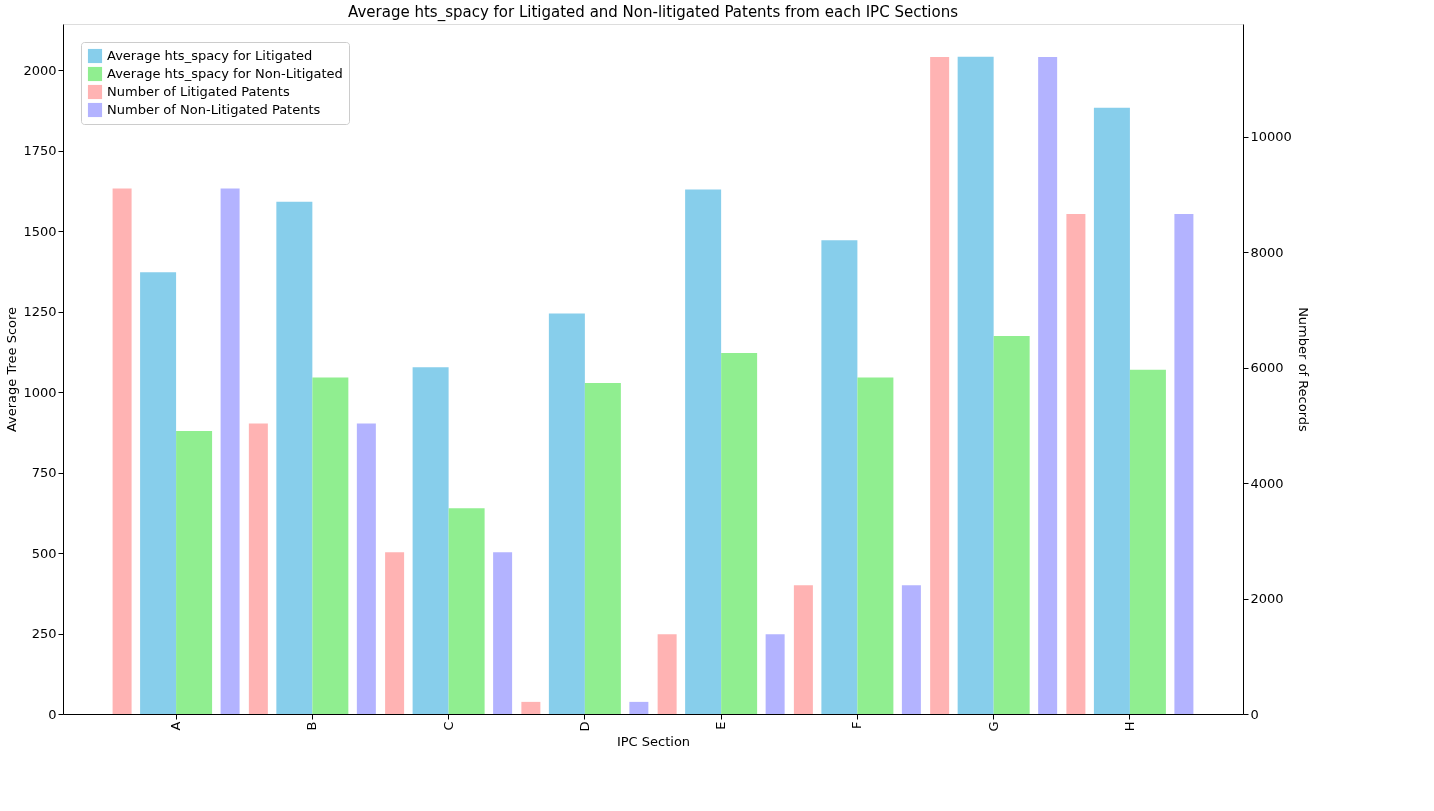 The height and width of the screenshot is (811, 1434). What do you see at coordinates (40, 151) in the screenshot?
I see `y-tick-label: 1750` at bounding box center [40, 151].